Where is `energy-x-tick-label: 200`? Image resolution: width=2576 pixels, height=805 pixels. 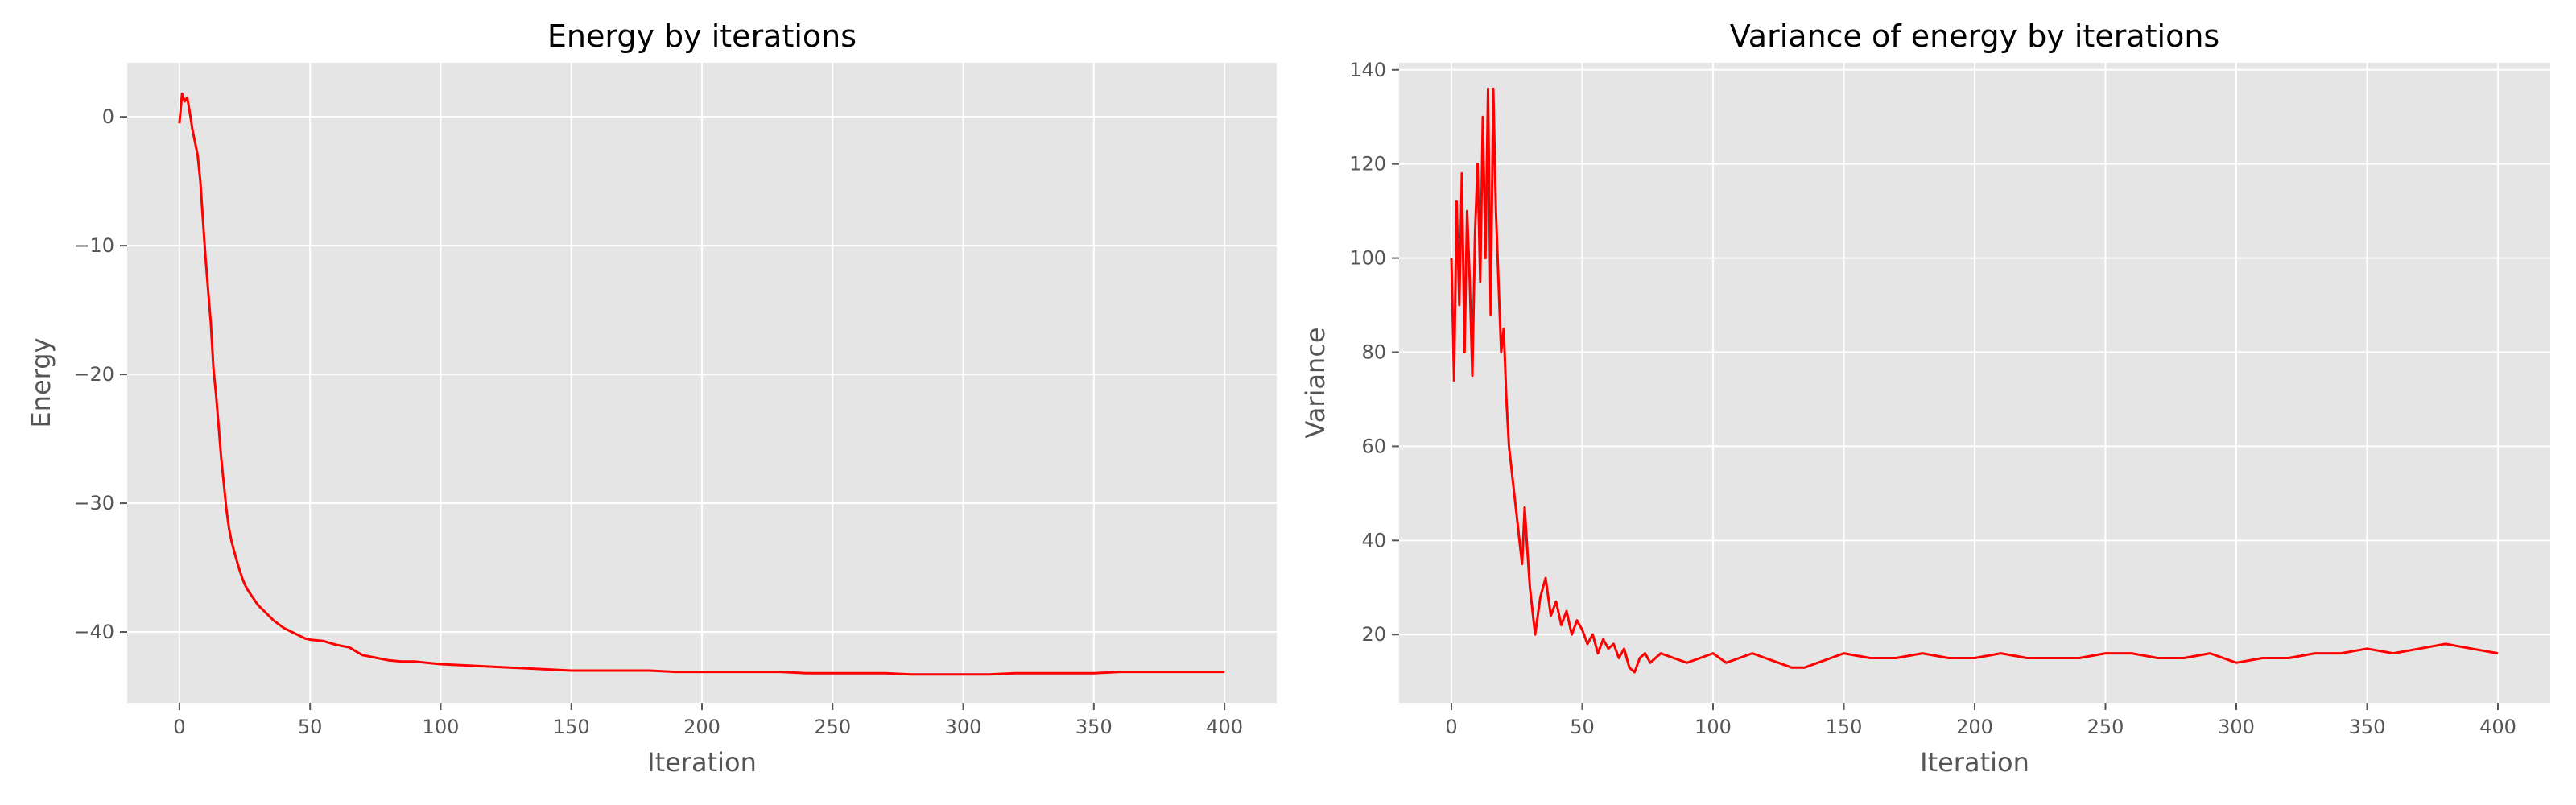 energy-x-tick-label: 200 is located at coordinates (701, 727).